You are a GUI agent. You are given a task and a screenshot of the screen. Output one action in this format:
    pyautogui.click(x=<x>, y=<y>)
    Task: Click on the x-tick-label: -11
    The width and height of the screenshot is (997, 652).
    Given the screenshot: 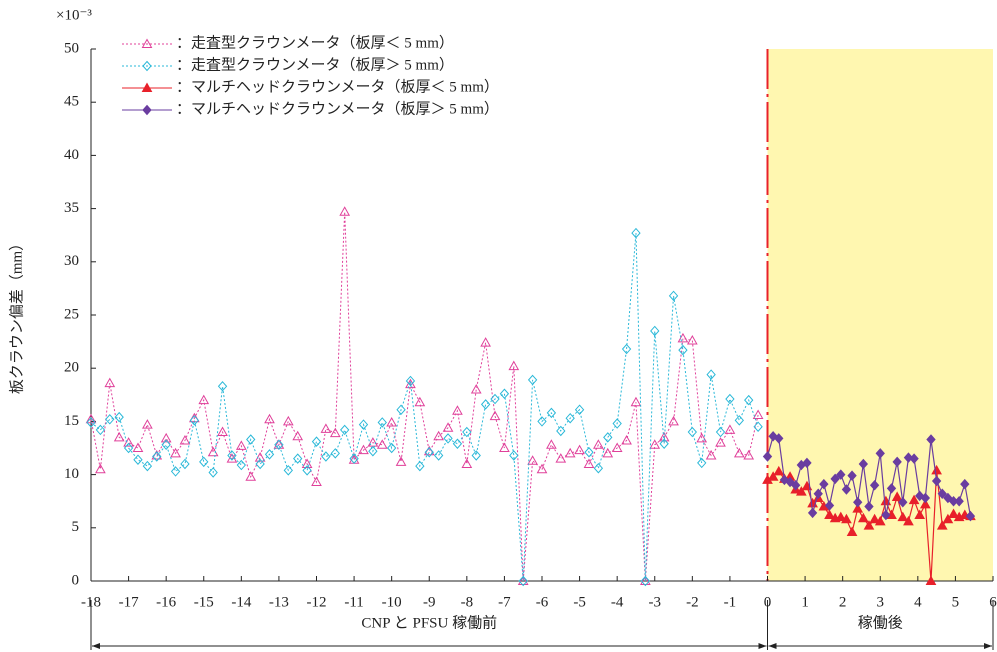 What is the action you would take?
    pyautogui.click(x=353, y=602)
    